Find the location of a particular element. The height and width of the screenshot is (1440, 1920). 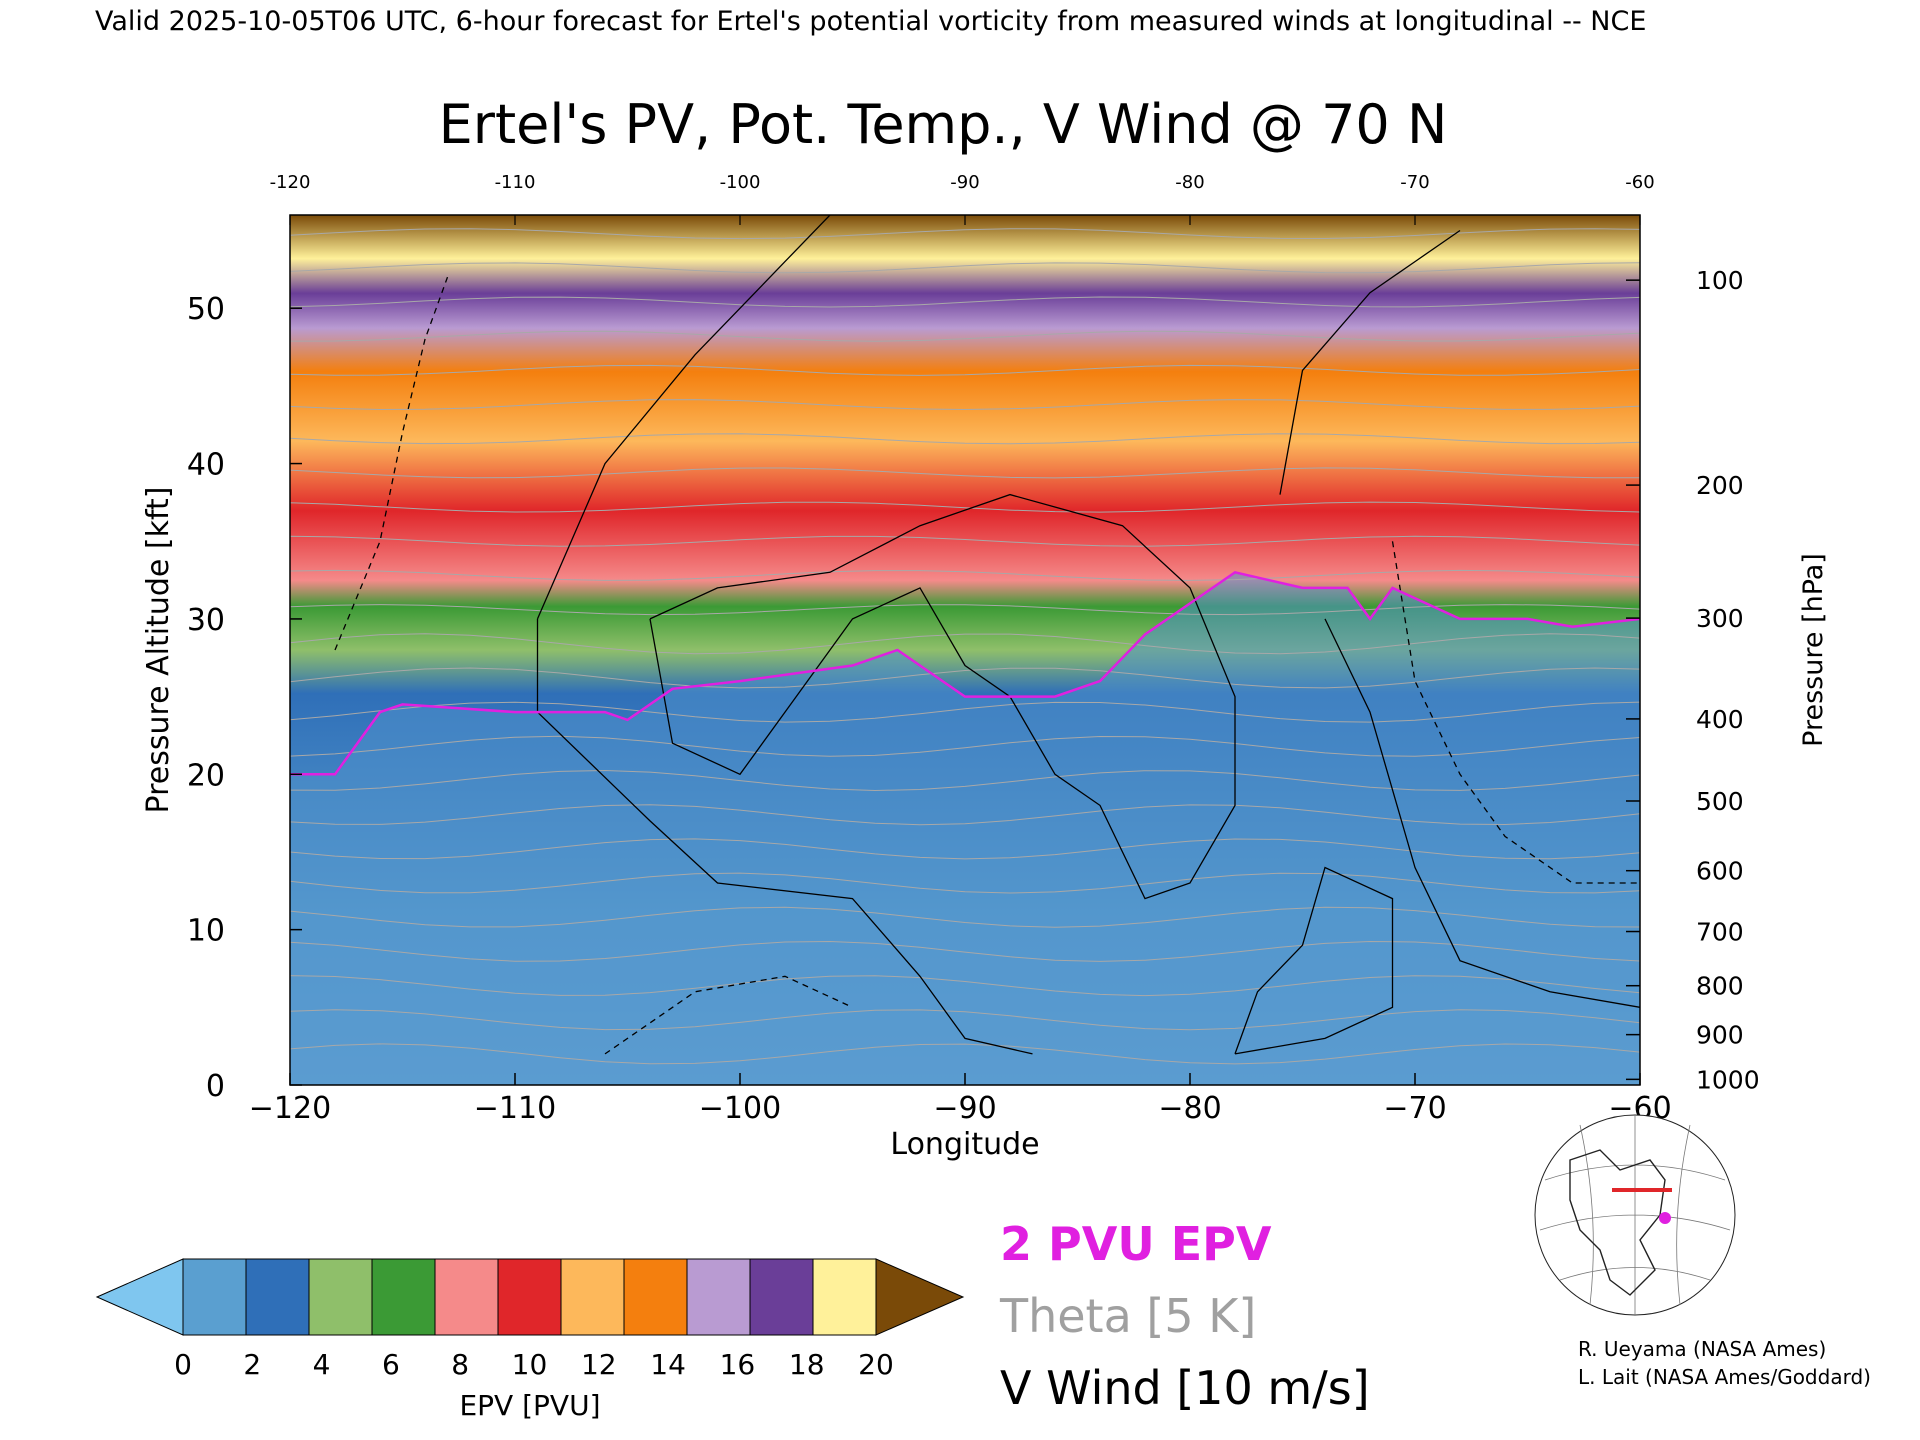

locator-map is located at coordinates (1635, 1215).